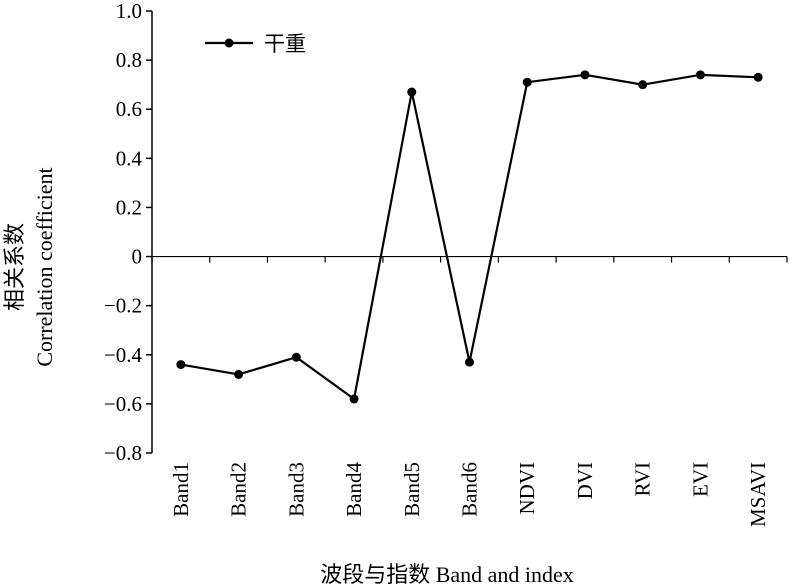 The image size is (800, 587). I want to click on x-tick-label: EVI, so click(700, 479).